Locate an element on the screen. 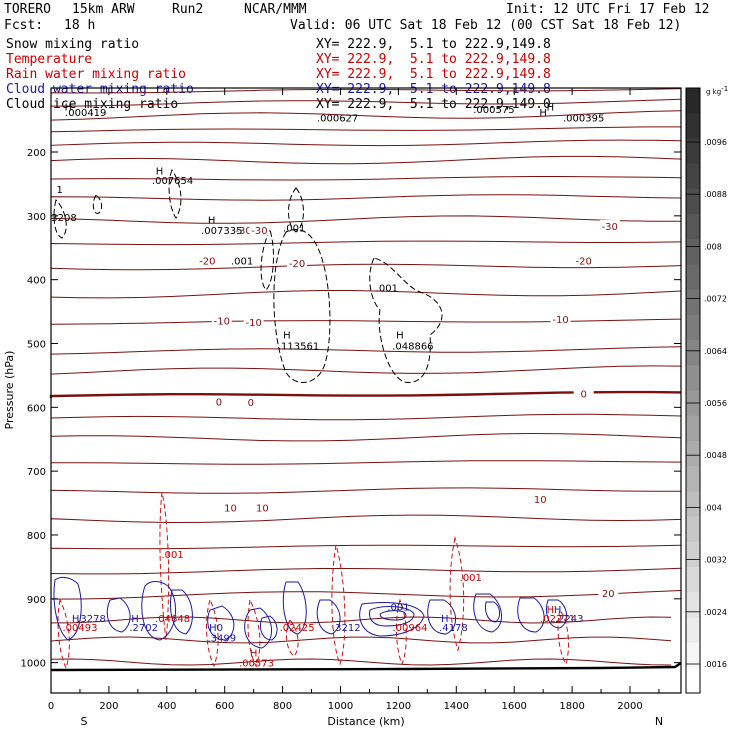 This screenshot has width=740, height=740. start-point-label: S is located at coordinates (84, 721).